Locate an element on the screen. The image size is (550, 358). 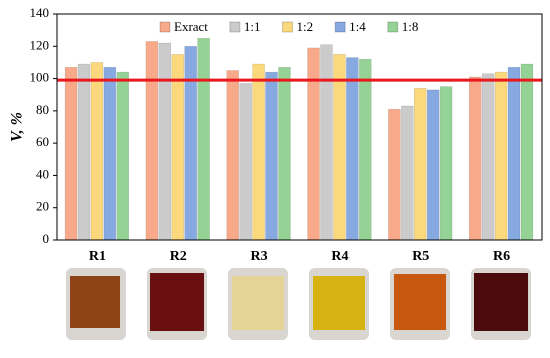
y-tick-label: 40 is located at coordinates (42, 173).